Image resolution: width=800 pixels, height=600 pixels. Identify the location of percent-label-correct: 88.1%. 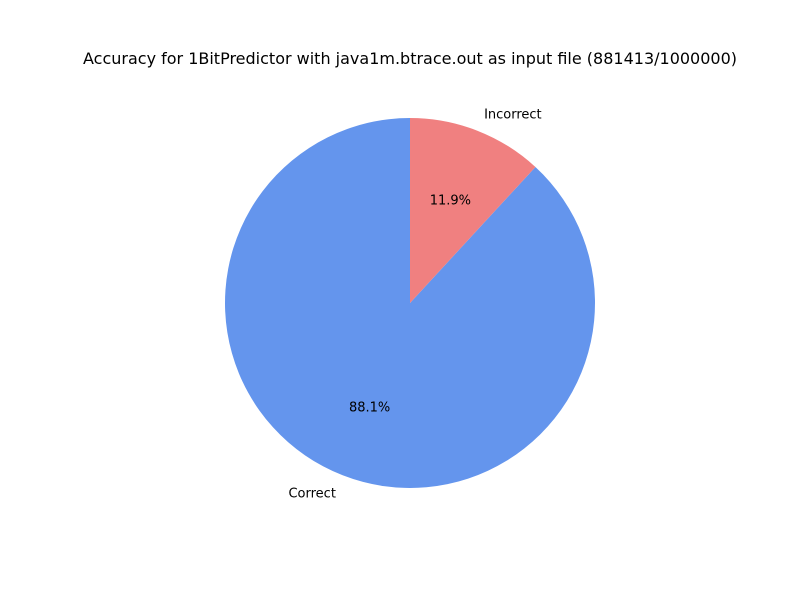
(369, 407).